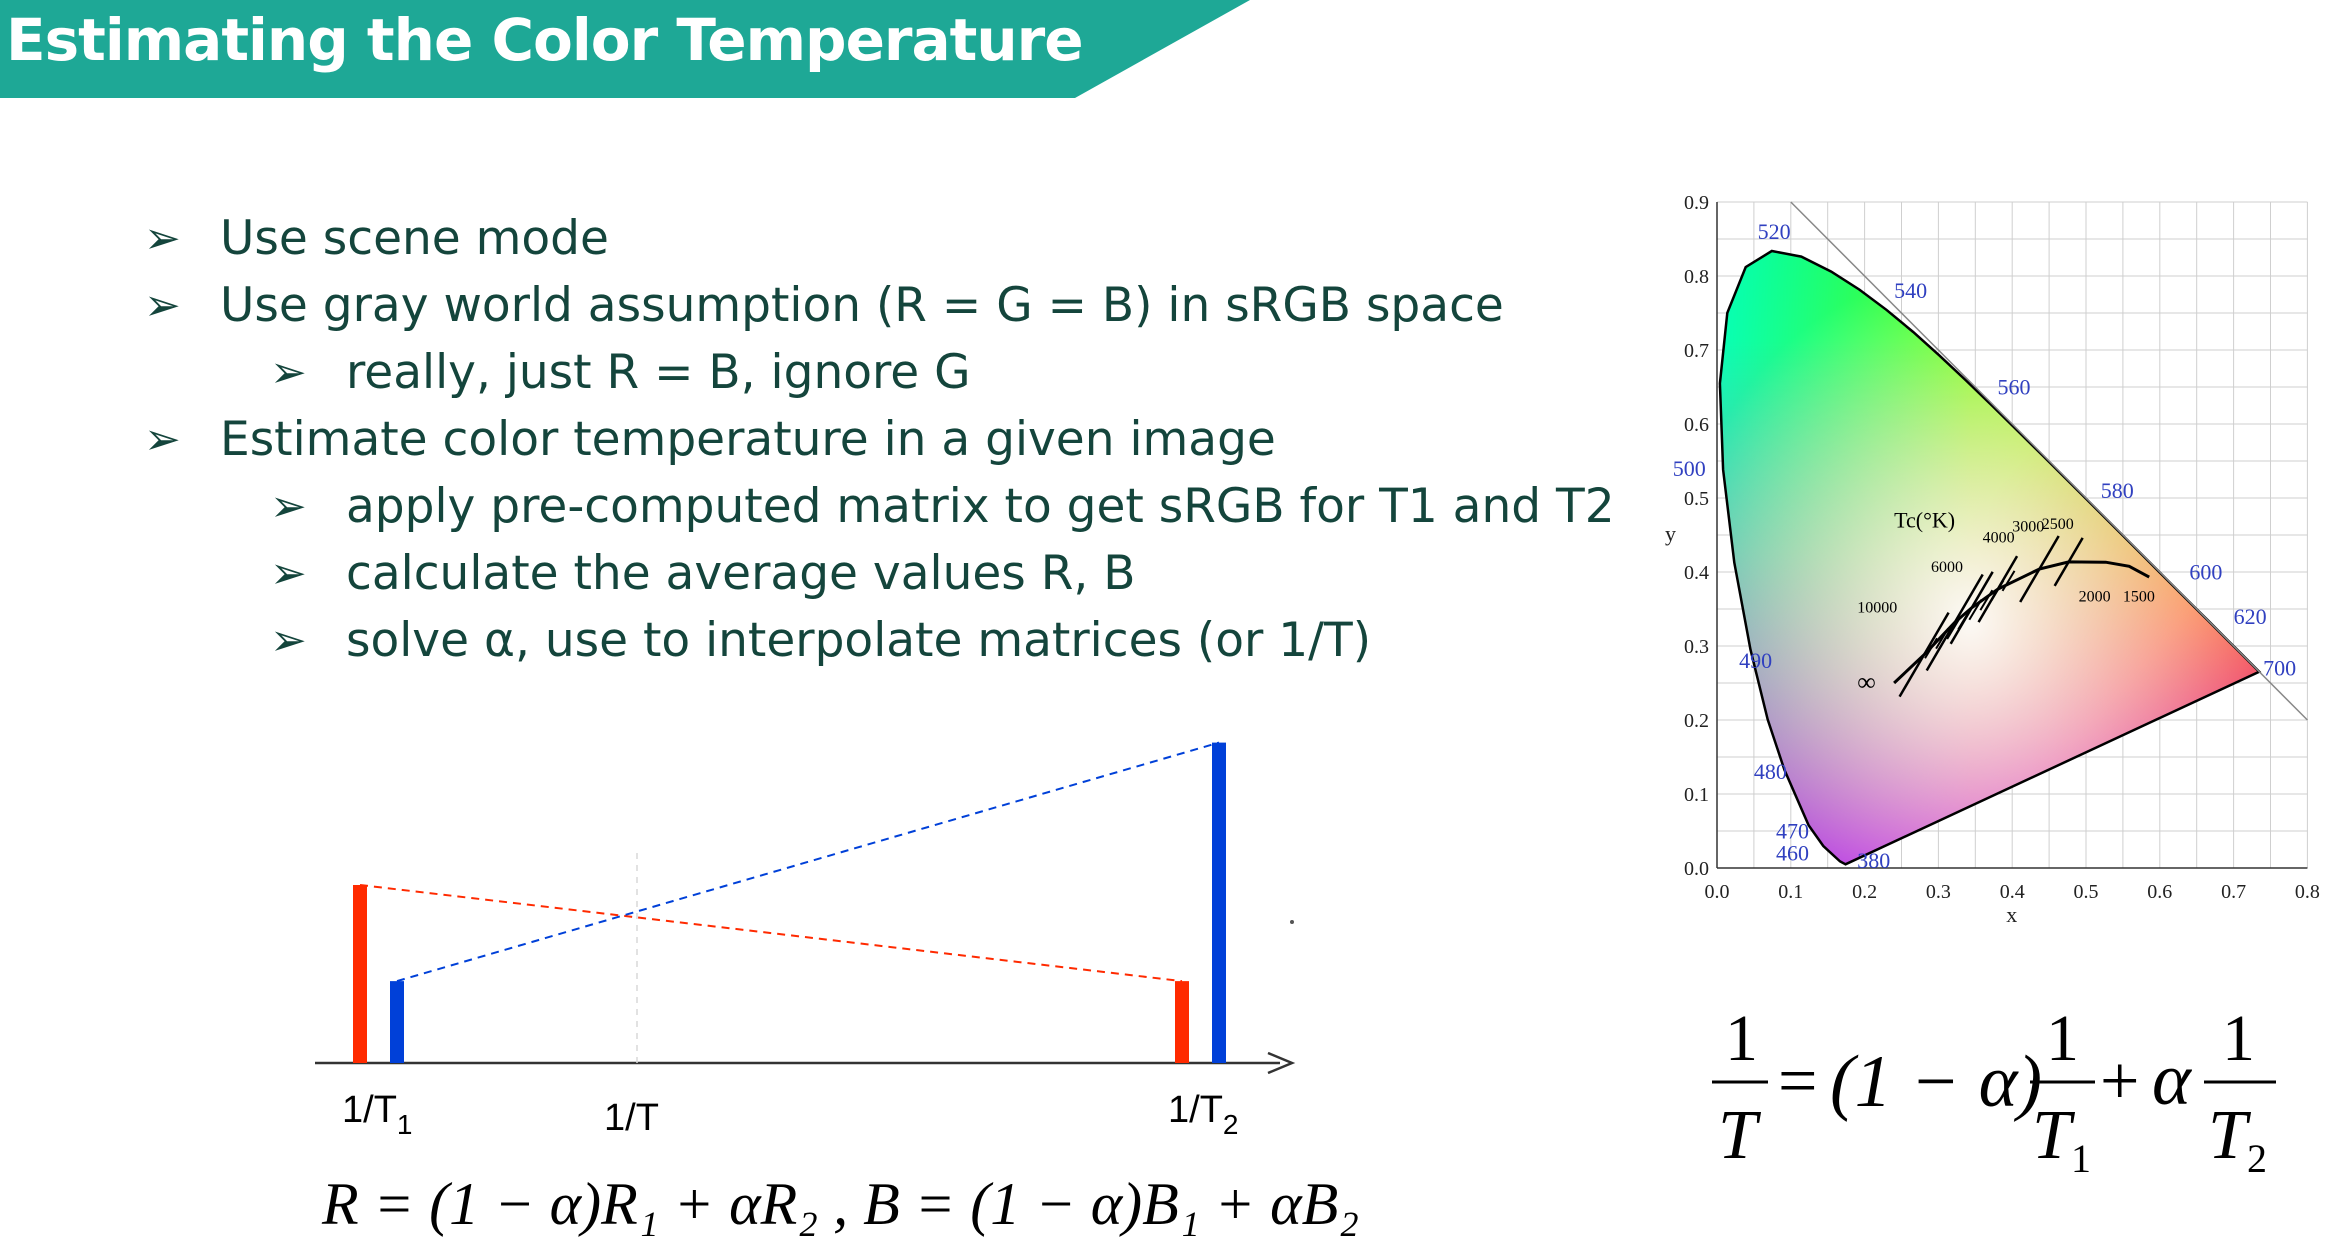  What do you see at coordinates (1203, 1114) in the screenshot?
I see `label-one-over-t2: 1/T2` at bounding box center [1203, 1114].